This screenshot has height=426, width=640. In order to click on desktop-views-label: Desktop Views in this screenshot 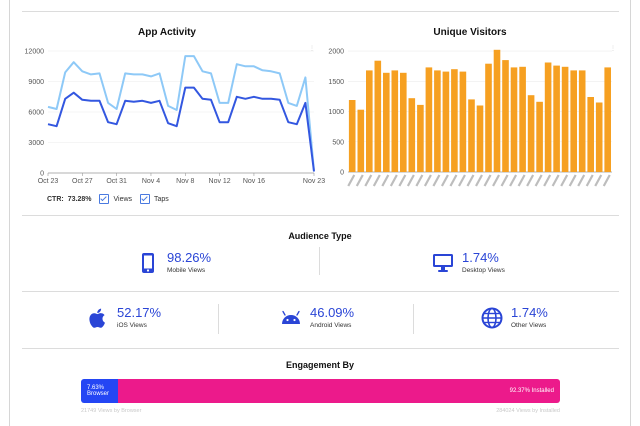, I will do `click(483, 270)`.